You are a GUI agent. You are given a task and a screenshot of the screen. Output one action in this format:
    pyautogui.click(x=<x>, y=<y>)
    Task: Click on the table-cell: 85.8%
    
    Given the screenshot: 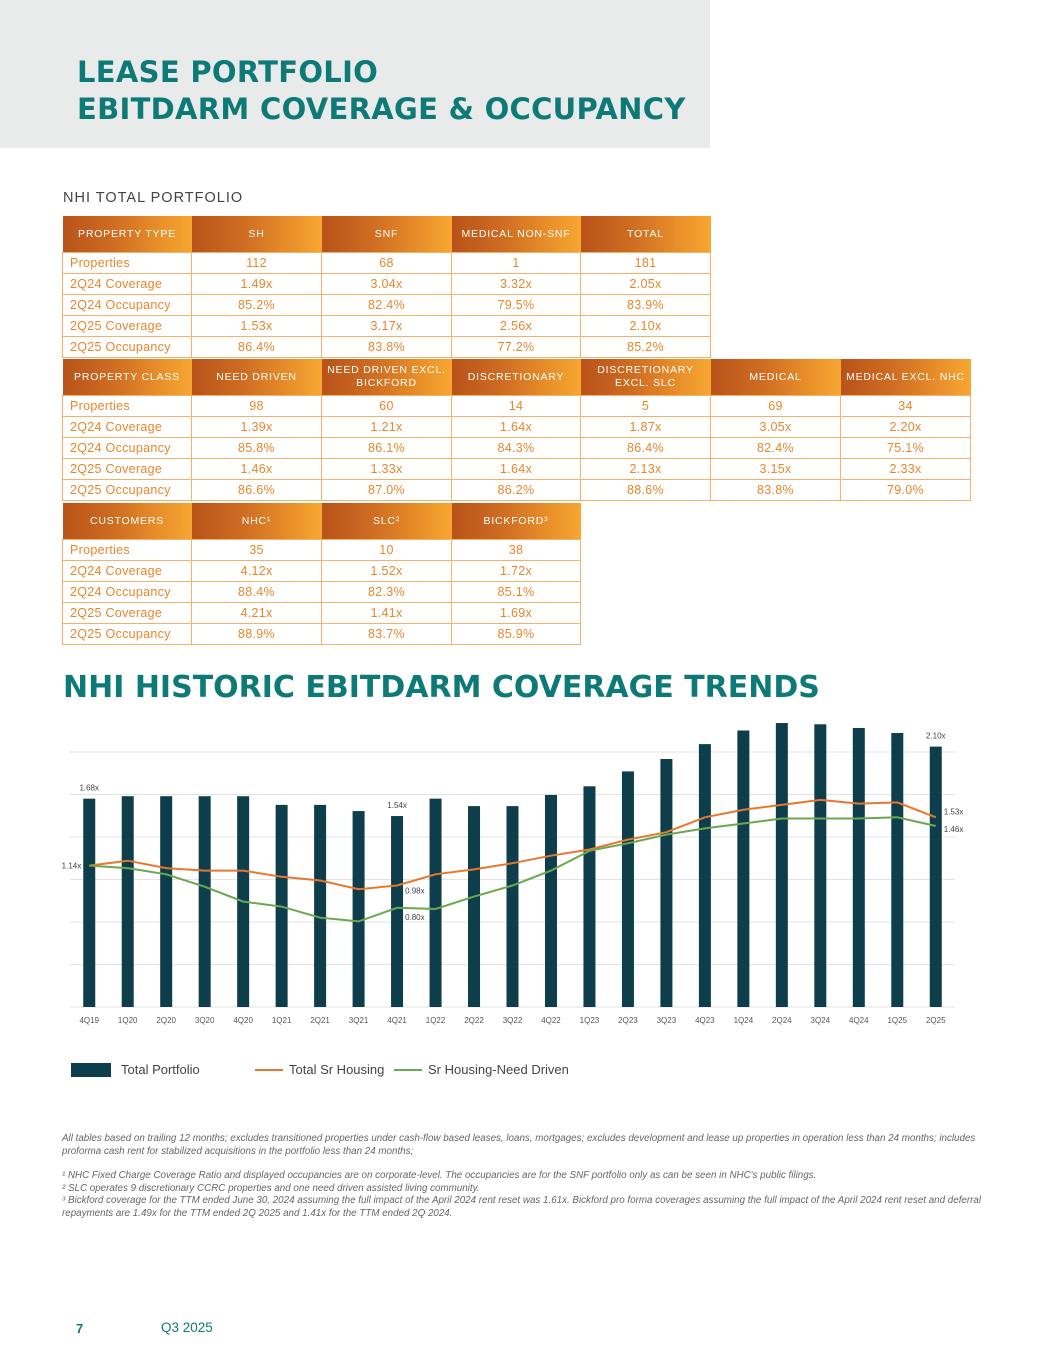 What is the action you would take?
    pyautogui.click(x=256, y=448)
    